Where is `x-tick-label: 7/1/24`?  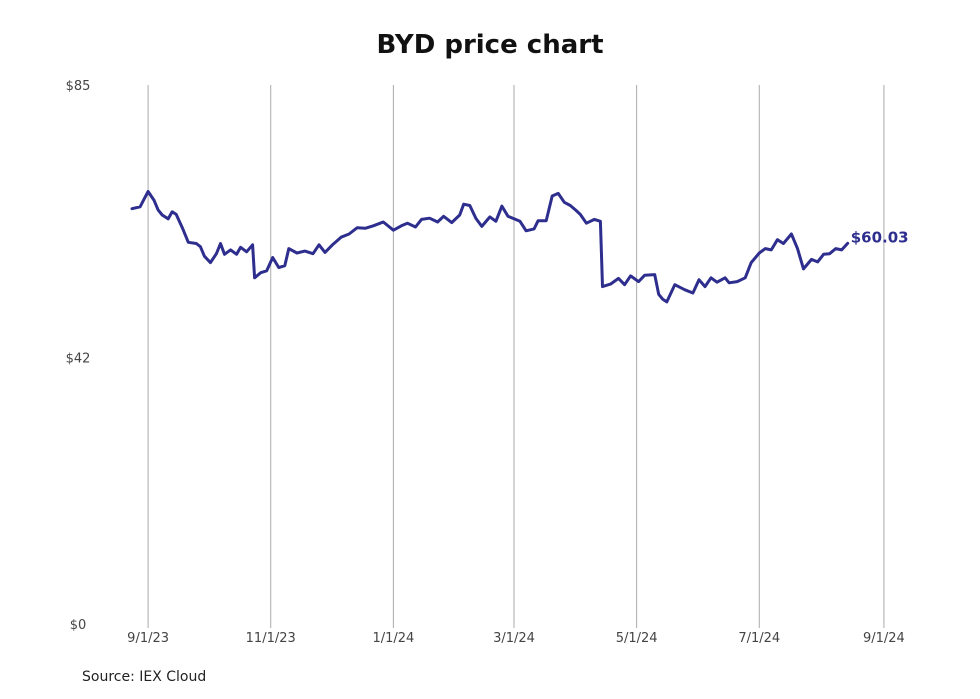
x-tick-label: 7/1/24 is located at coordinates (759, 638).